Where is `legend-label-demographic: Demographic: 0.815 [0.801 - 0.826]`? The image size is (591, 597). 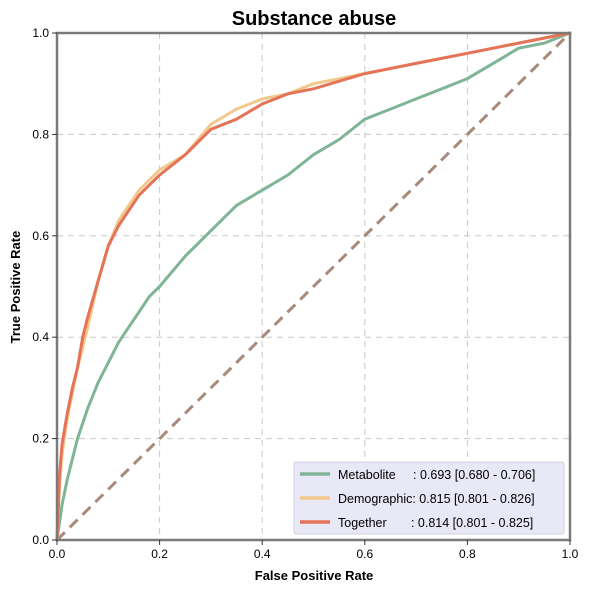 legend-label-demographic: Demographic: 0.815 [0.801 - 0.826] is located at coordinates (436, 499).